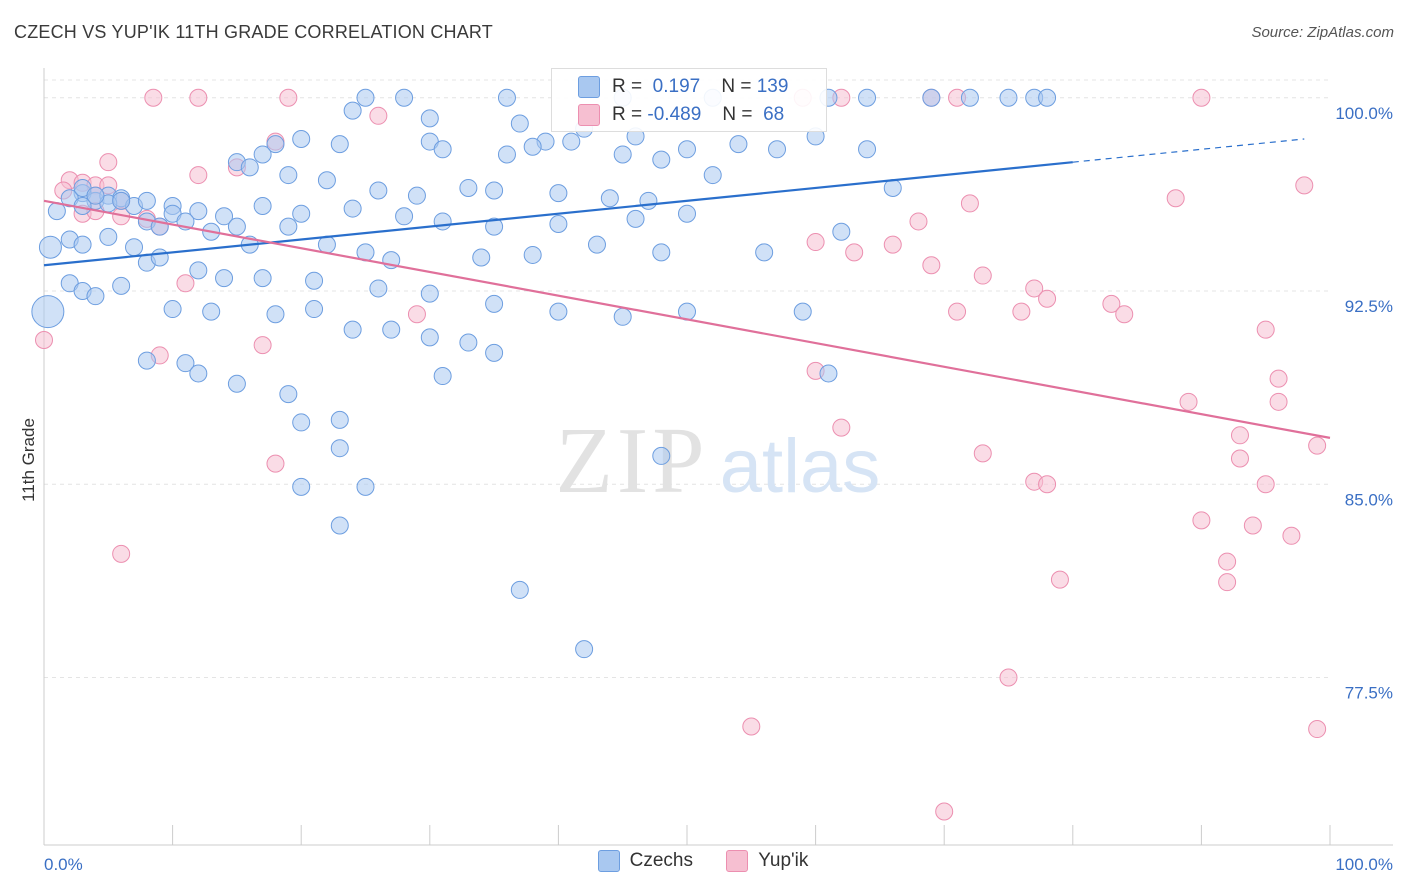 Image resolution: width=1406 pixels, height=892 pixels. What do you see at coordinates (676, 86) in the screenshot?
I see `r-value: 0.197` at bounding box center [676, 86].